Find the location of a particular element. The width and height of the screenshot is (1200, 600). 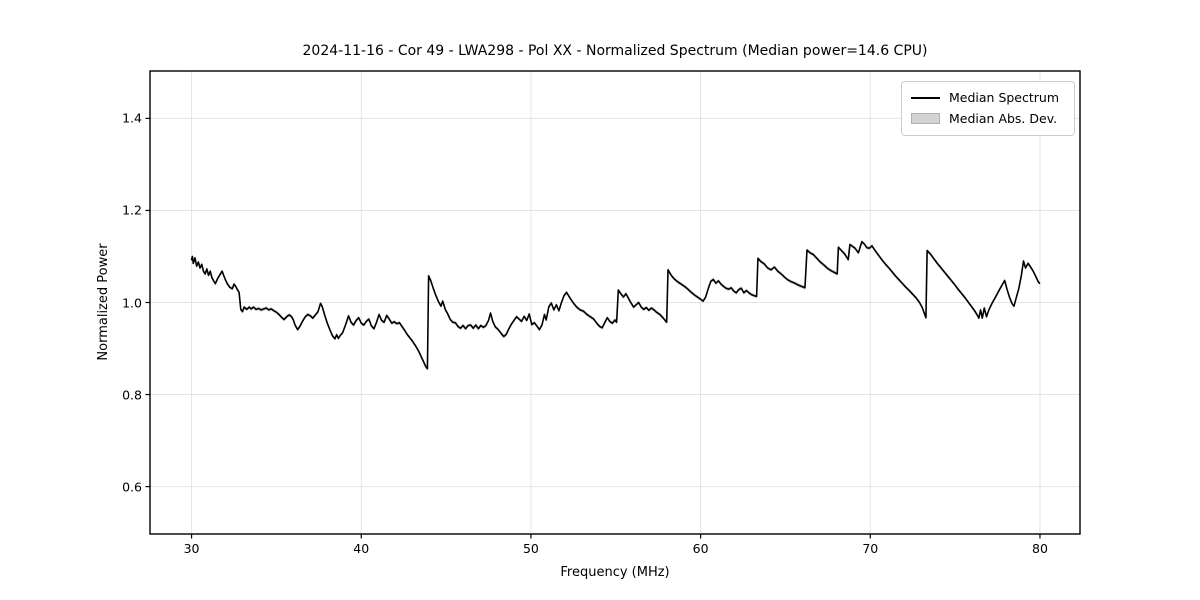

y-tick-label: 1.4 is located at coordinates (132, 118).